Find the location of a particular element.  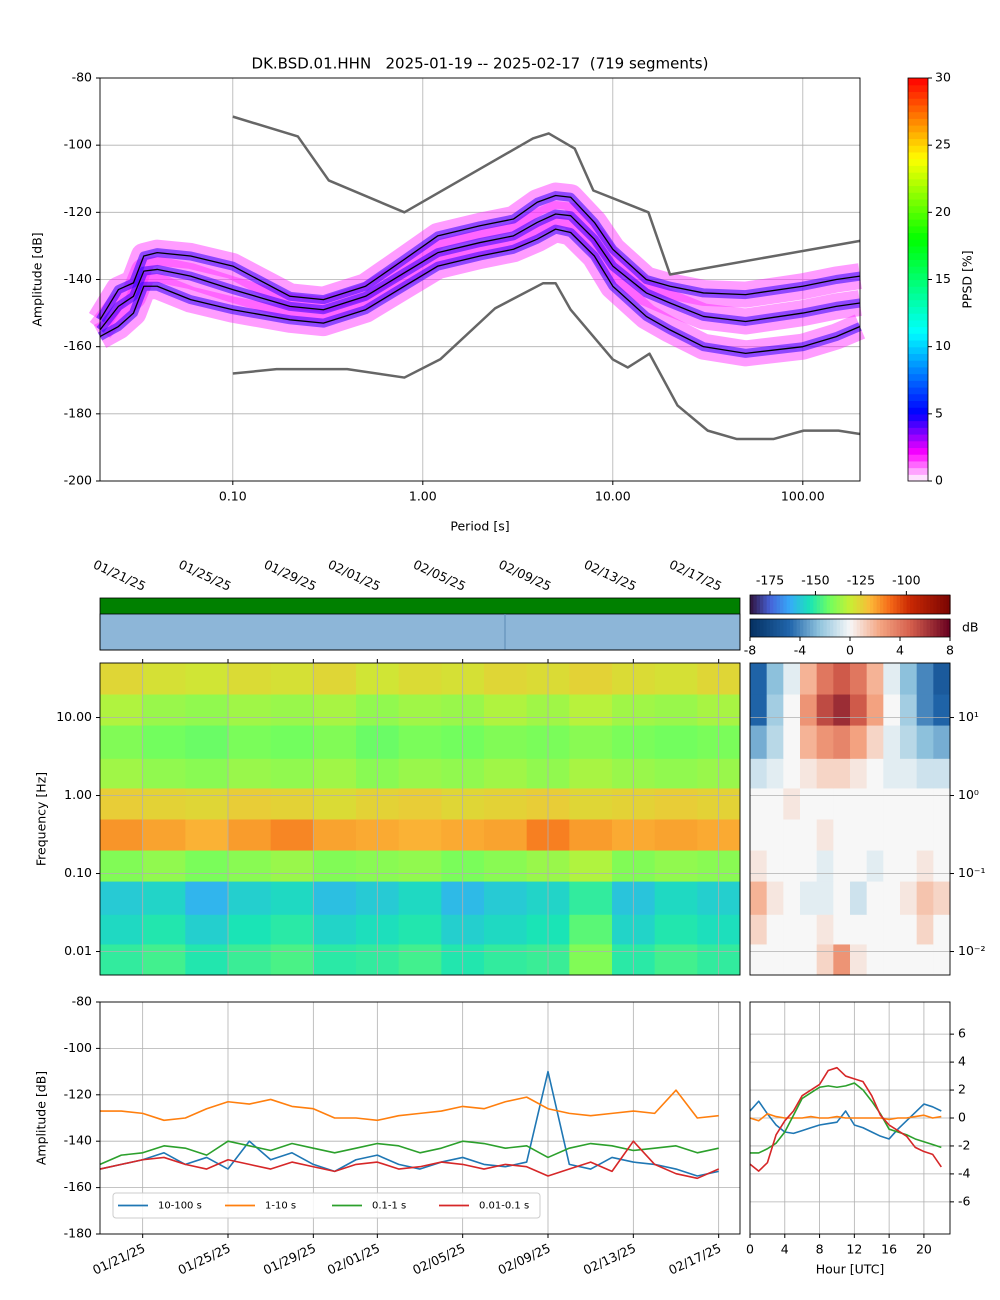

colorbar-tick-label: 0 is located at coordinates (939, 480).